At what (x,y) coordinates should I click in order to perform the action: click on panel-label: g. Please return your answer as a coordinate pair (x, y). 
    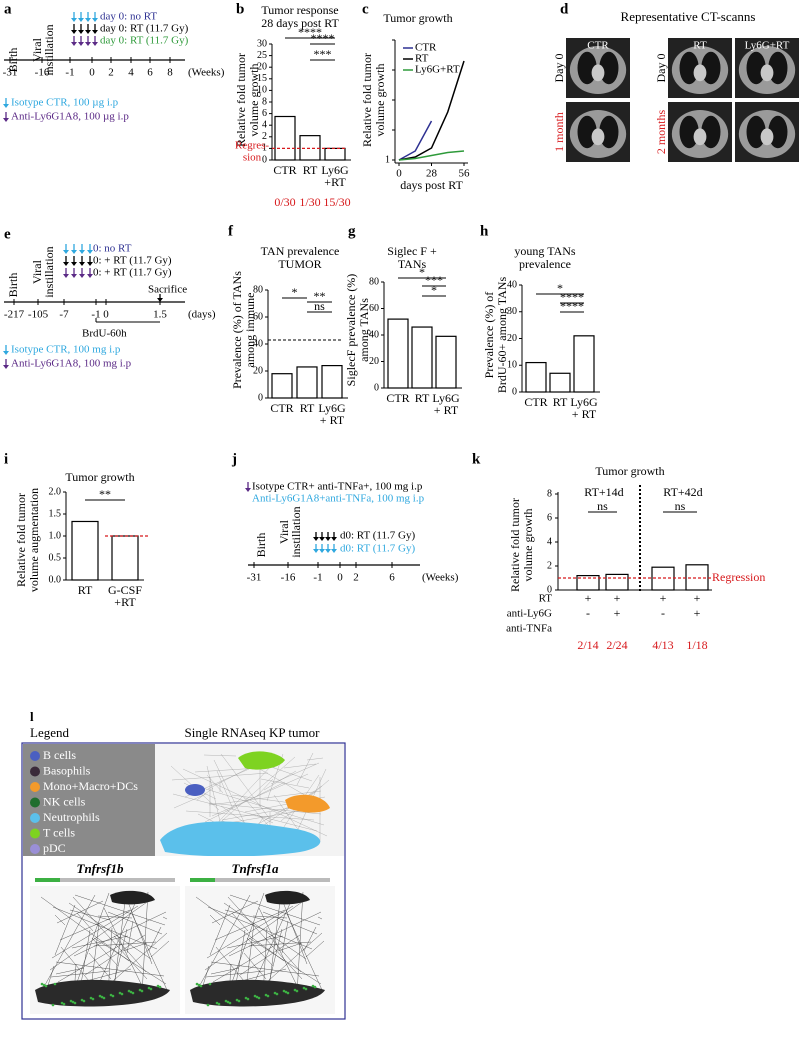
    Looking at the image, I should click on (352, 231).